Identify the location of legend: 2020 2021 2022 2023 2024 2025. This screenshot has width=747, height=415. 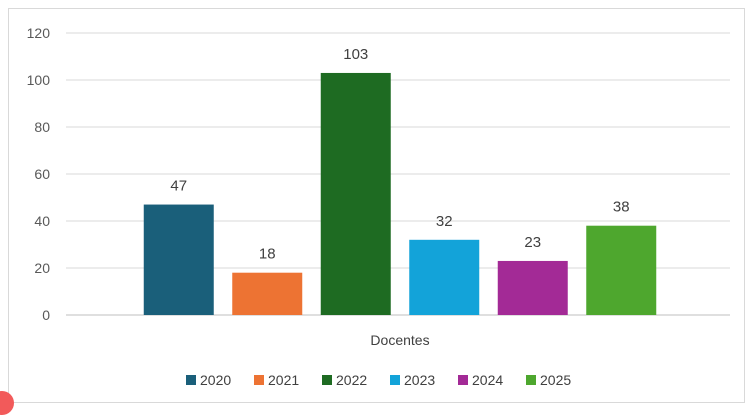
(378, 380).